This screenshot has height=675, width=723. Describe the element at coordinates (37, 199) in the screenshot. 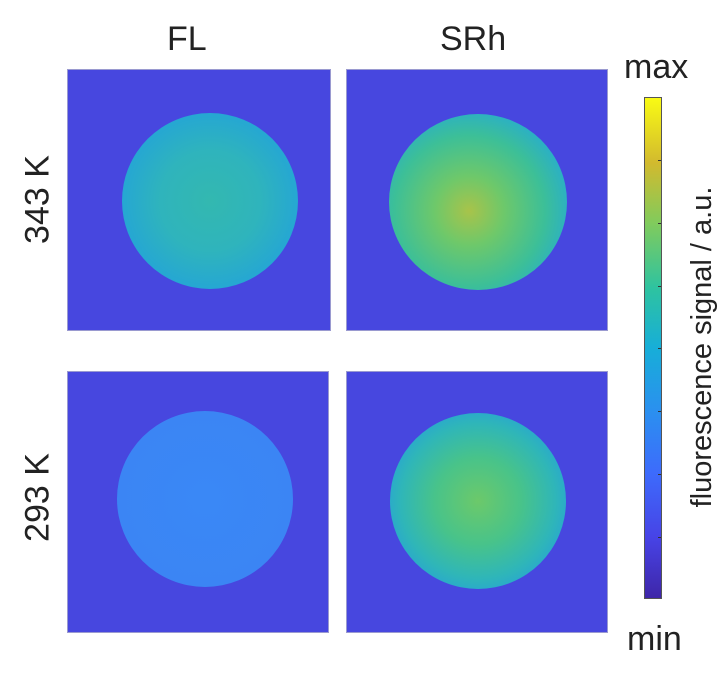

I see `row-label-343k: 343 K` at that location.